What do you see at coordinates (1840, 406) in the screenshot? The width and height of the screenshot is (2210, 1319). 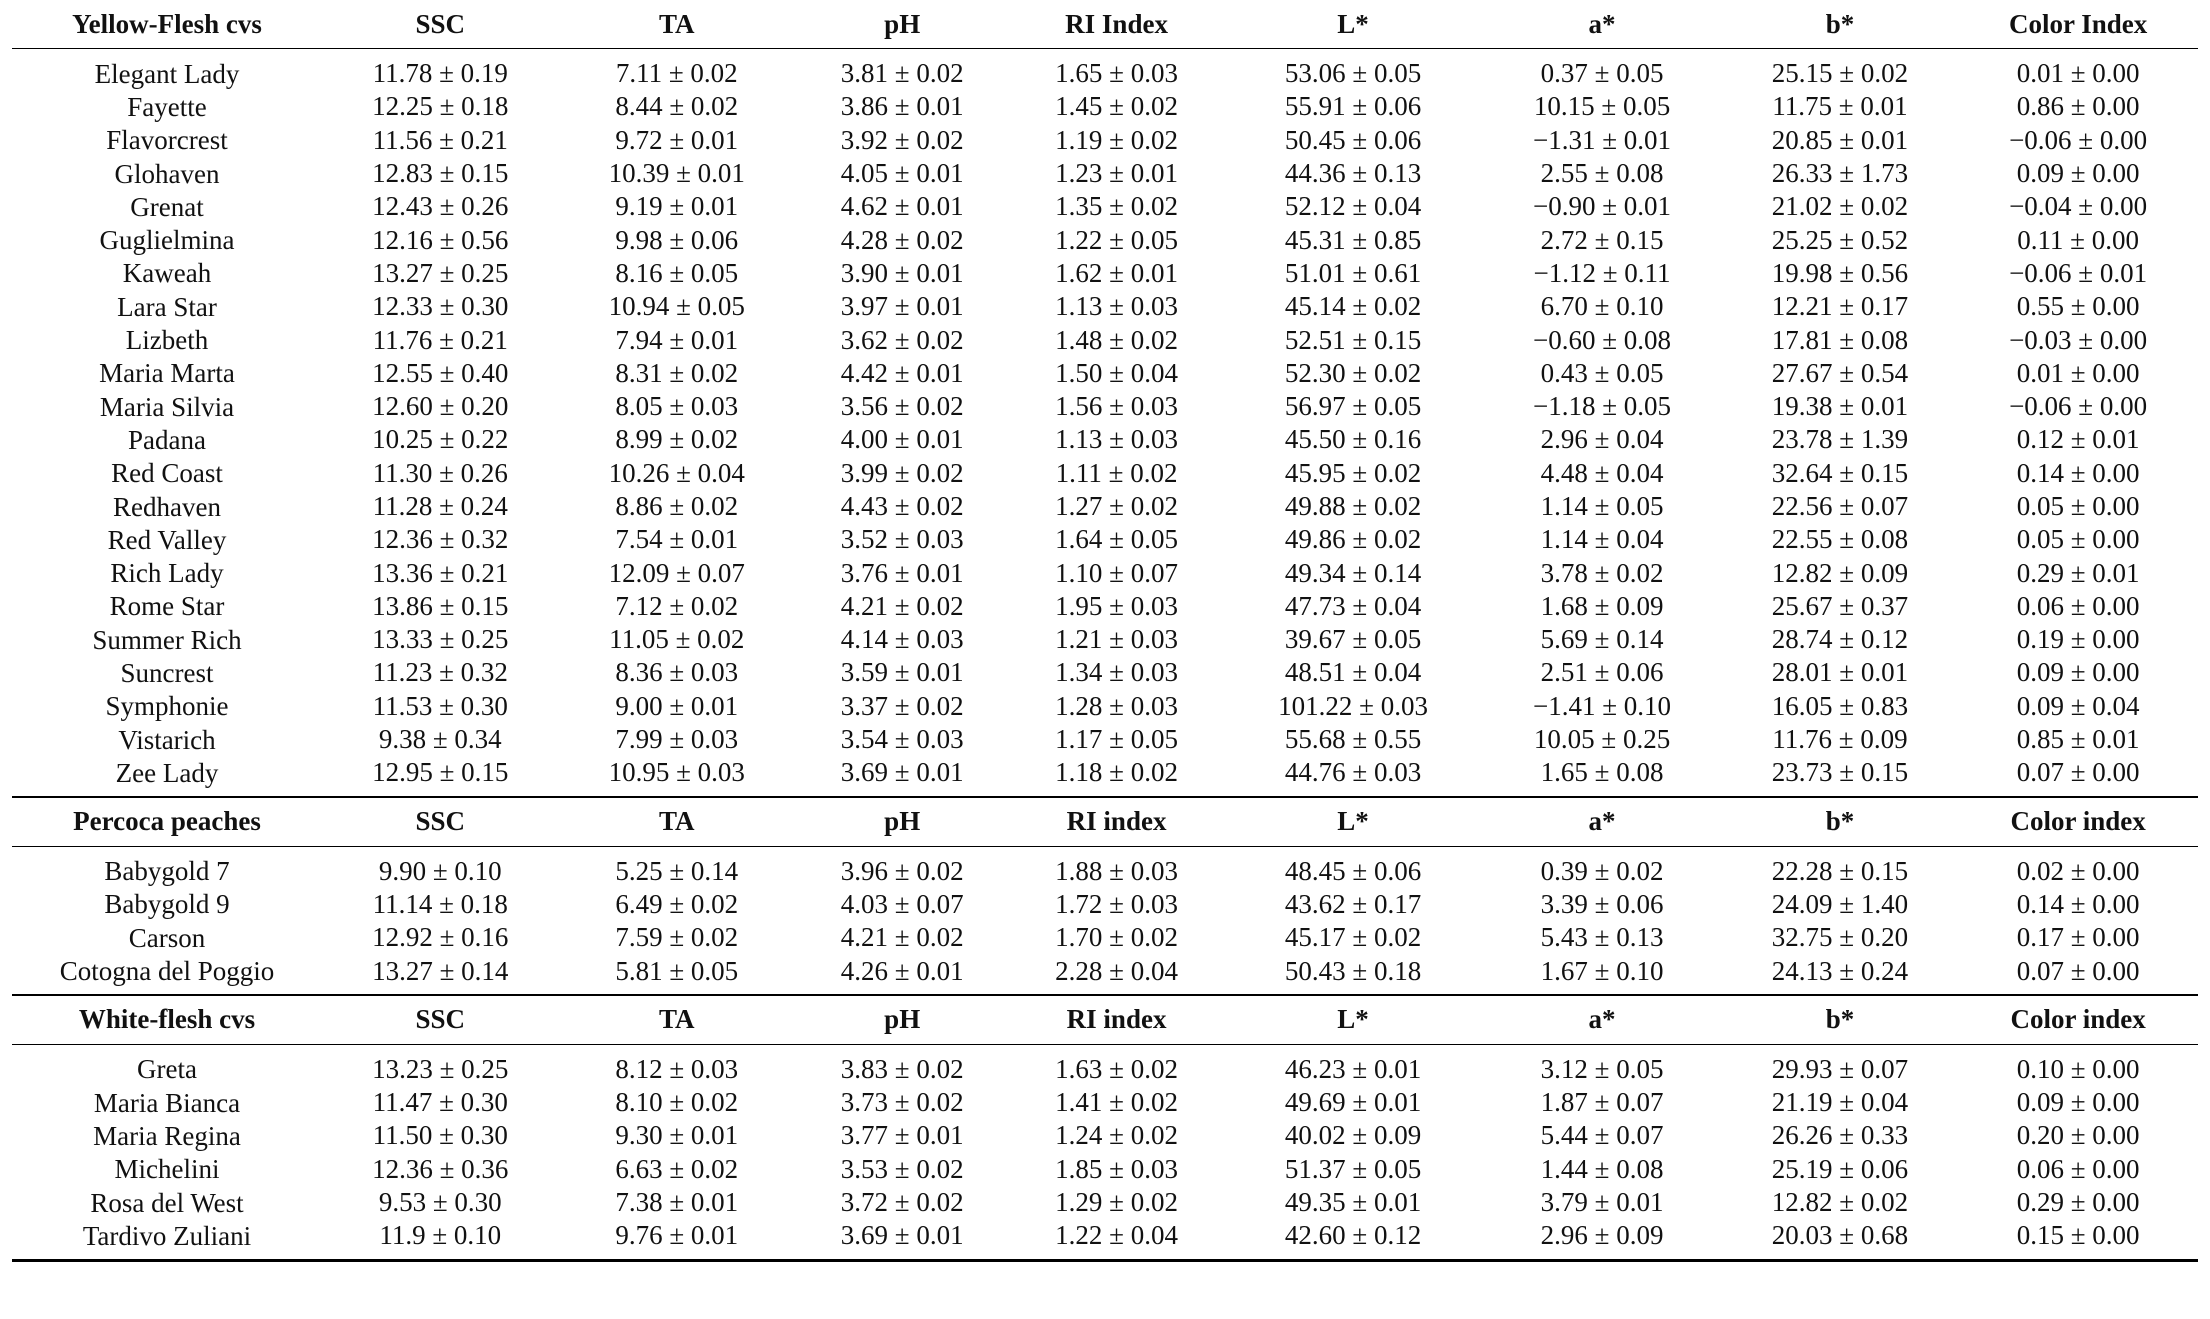 I see `cell-b-star: 19.38 ± 0.01` at bounding box center [1840, 406].